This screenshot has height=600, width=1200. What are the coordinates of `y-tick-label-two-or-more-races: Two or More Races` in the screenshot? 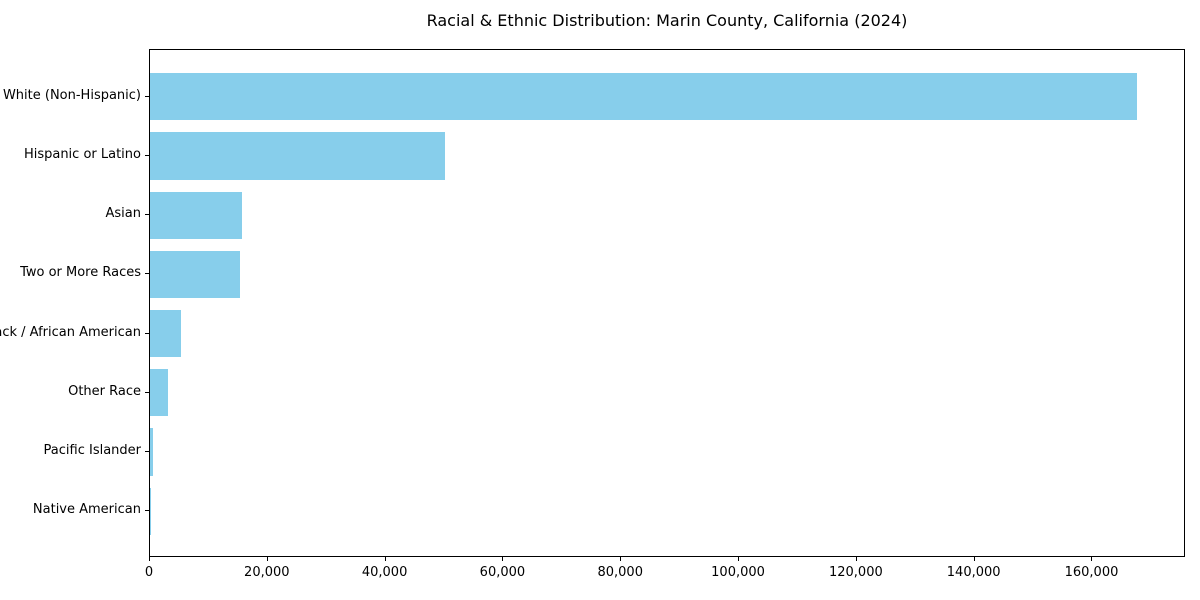 It's located at (80, 272).